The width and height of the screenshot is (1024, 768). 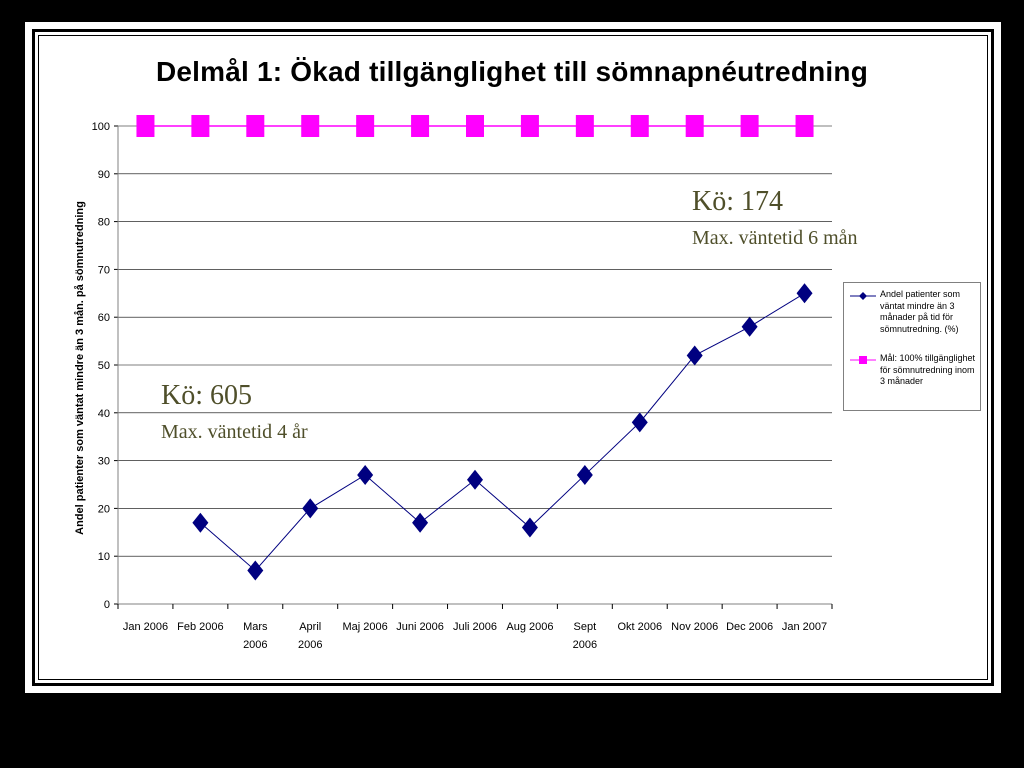 What do you see at coordinates (255, 627) in the screenshot?
I see `x-tick-label-line: Mars` at bounding box center [255, 627].